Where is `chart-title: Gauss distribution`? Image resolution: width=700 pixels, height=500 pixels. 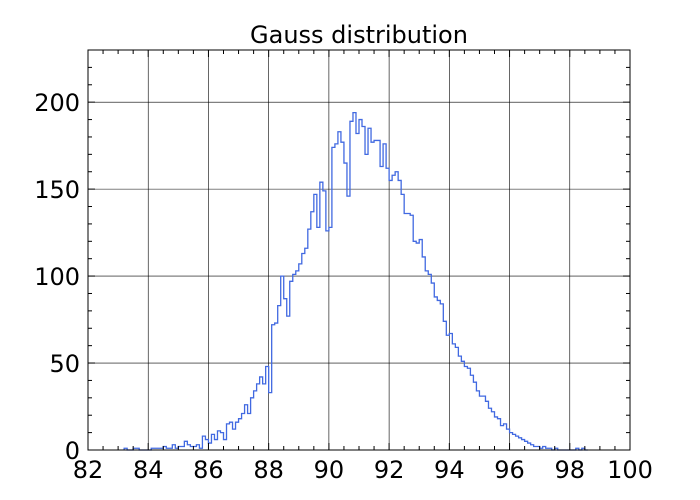 chart-title: Gauss distribution is located at coordinates (359, 35).